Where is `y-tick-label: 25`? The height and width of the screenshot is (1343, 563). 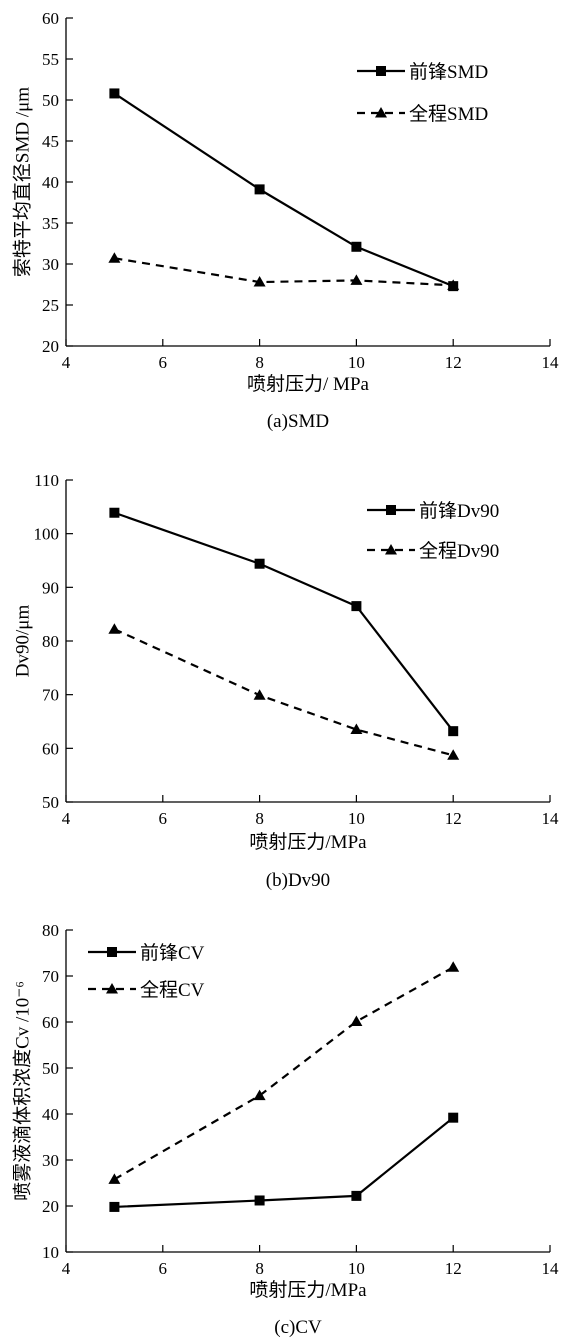
y-tick-label: 25 is located at coordinates (50, 305).